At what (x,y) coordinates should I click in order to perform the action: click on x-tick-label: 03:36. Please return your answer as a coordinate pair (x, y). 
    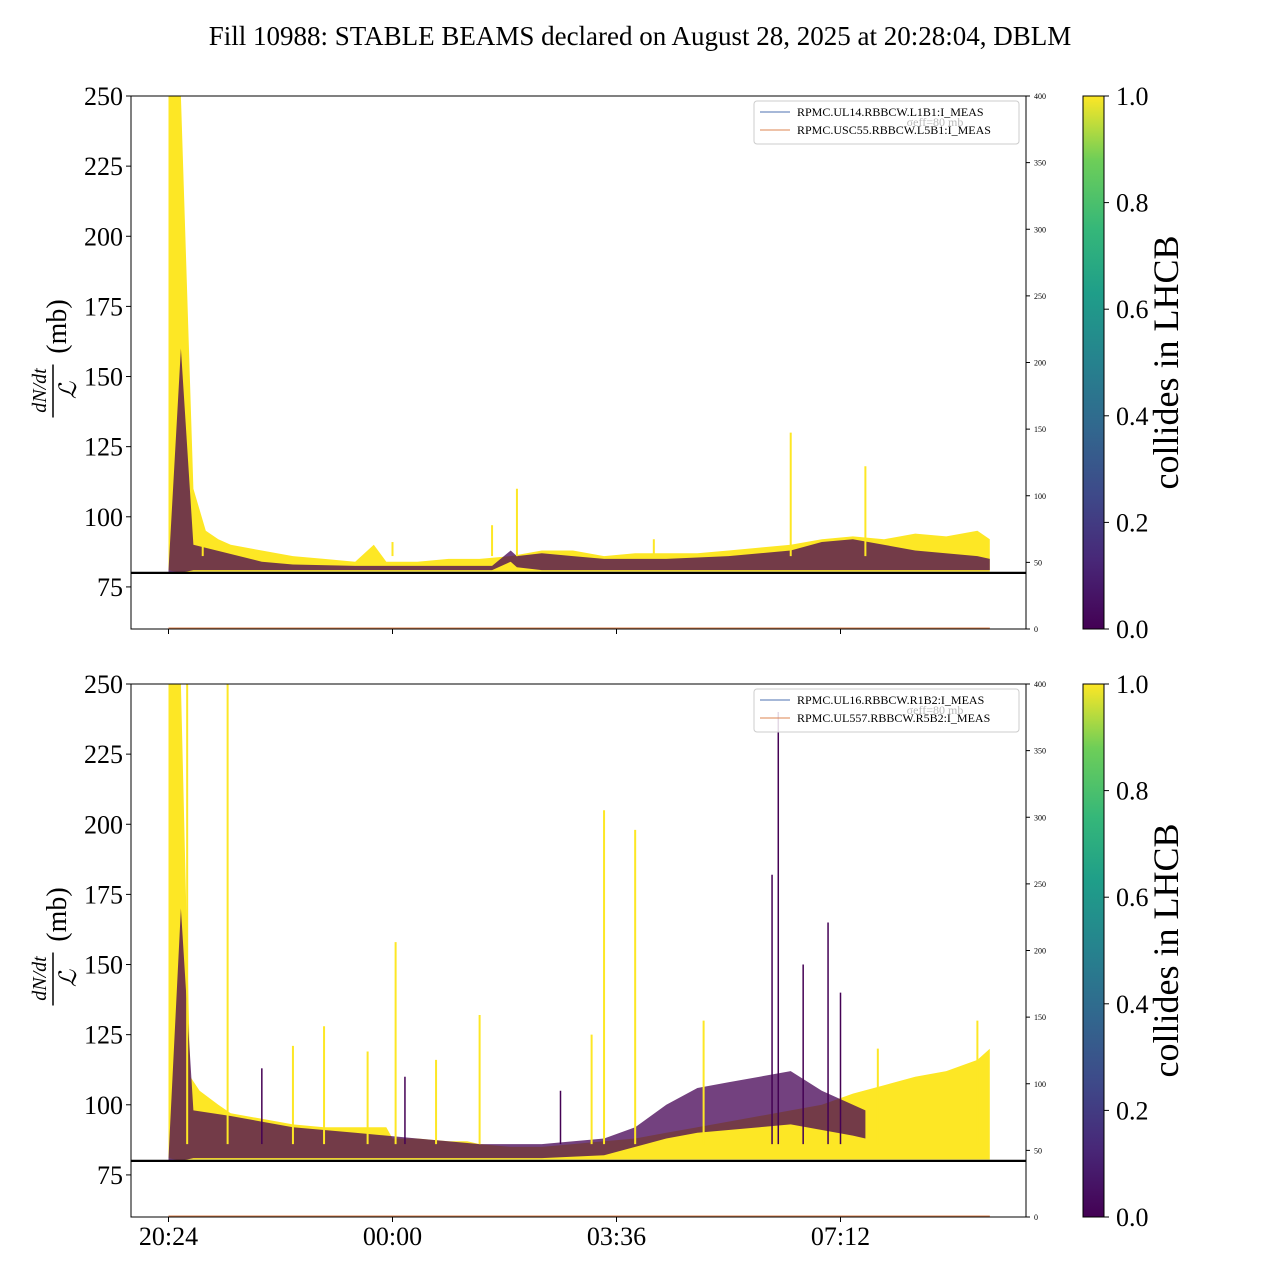
    Looking at the image, I should click on (616, 1236).